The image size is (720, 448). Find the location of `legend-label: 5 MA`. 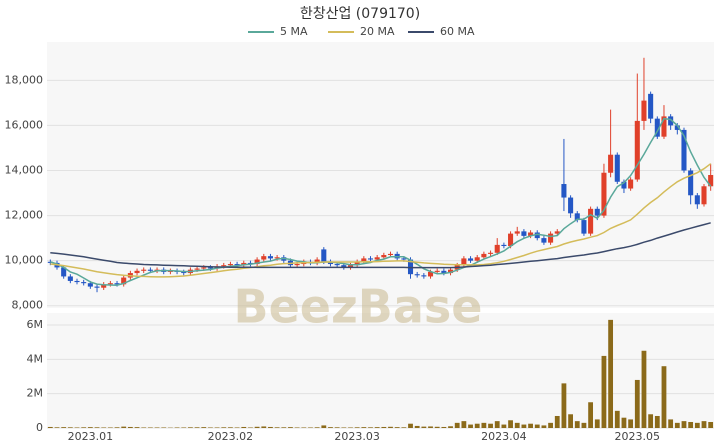

legend-label: 5 MA is located at coordinates (294, 31).